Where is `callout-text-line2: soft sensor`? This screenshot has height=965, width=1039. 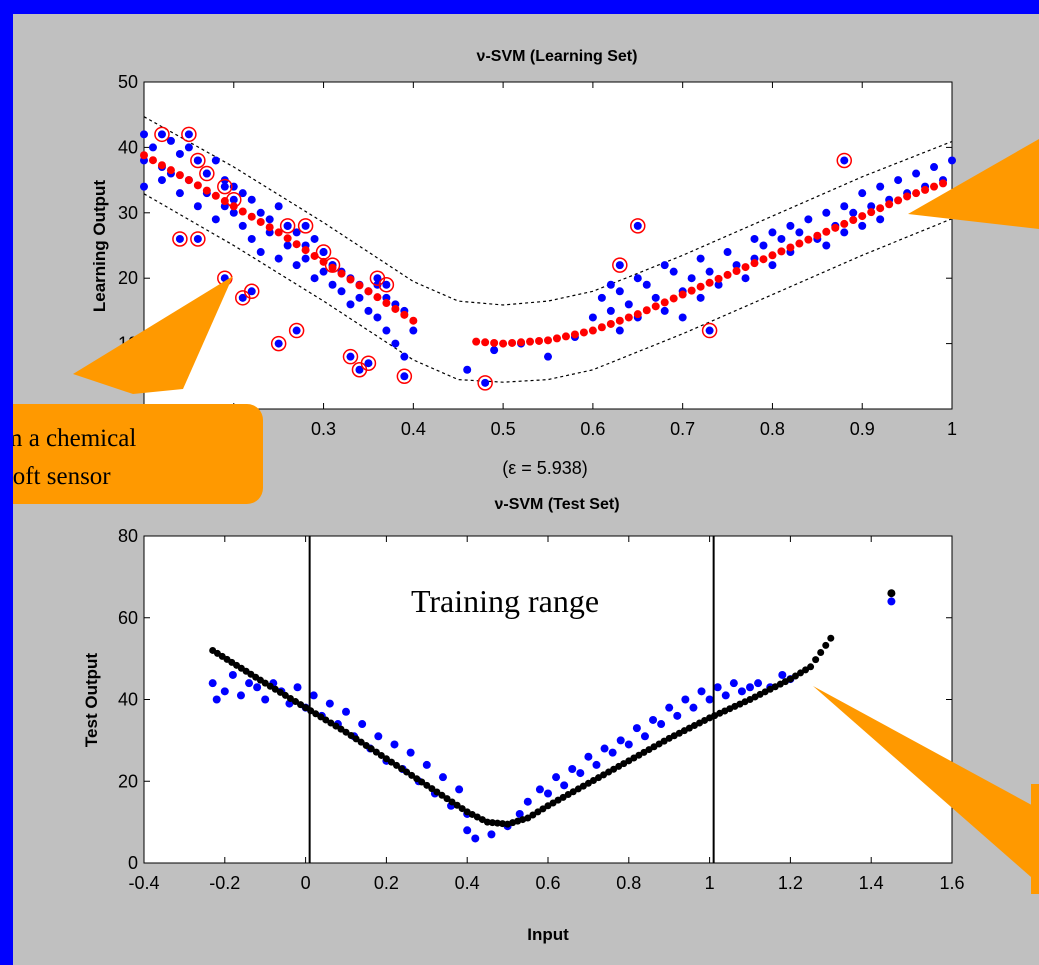 callout-text-line2: soft sensor is located at coordinates (62, 476).